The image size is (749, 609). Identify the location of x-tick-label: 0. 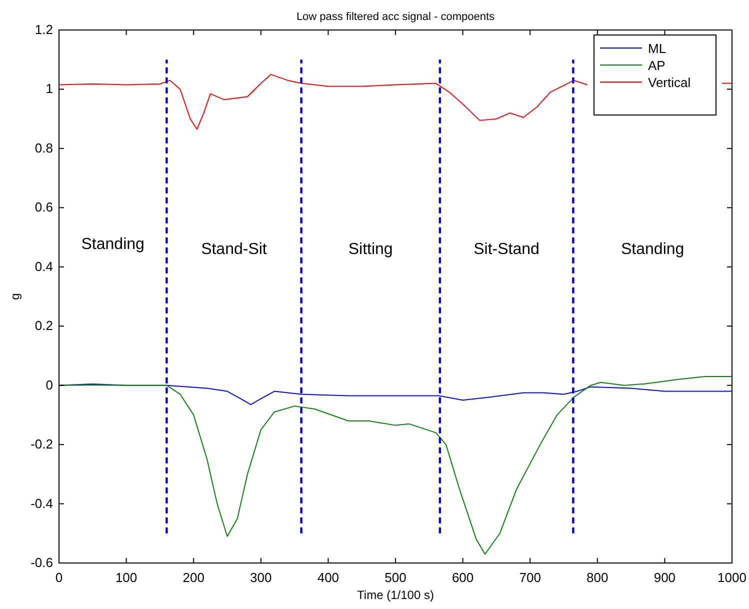
(59, 577).